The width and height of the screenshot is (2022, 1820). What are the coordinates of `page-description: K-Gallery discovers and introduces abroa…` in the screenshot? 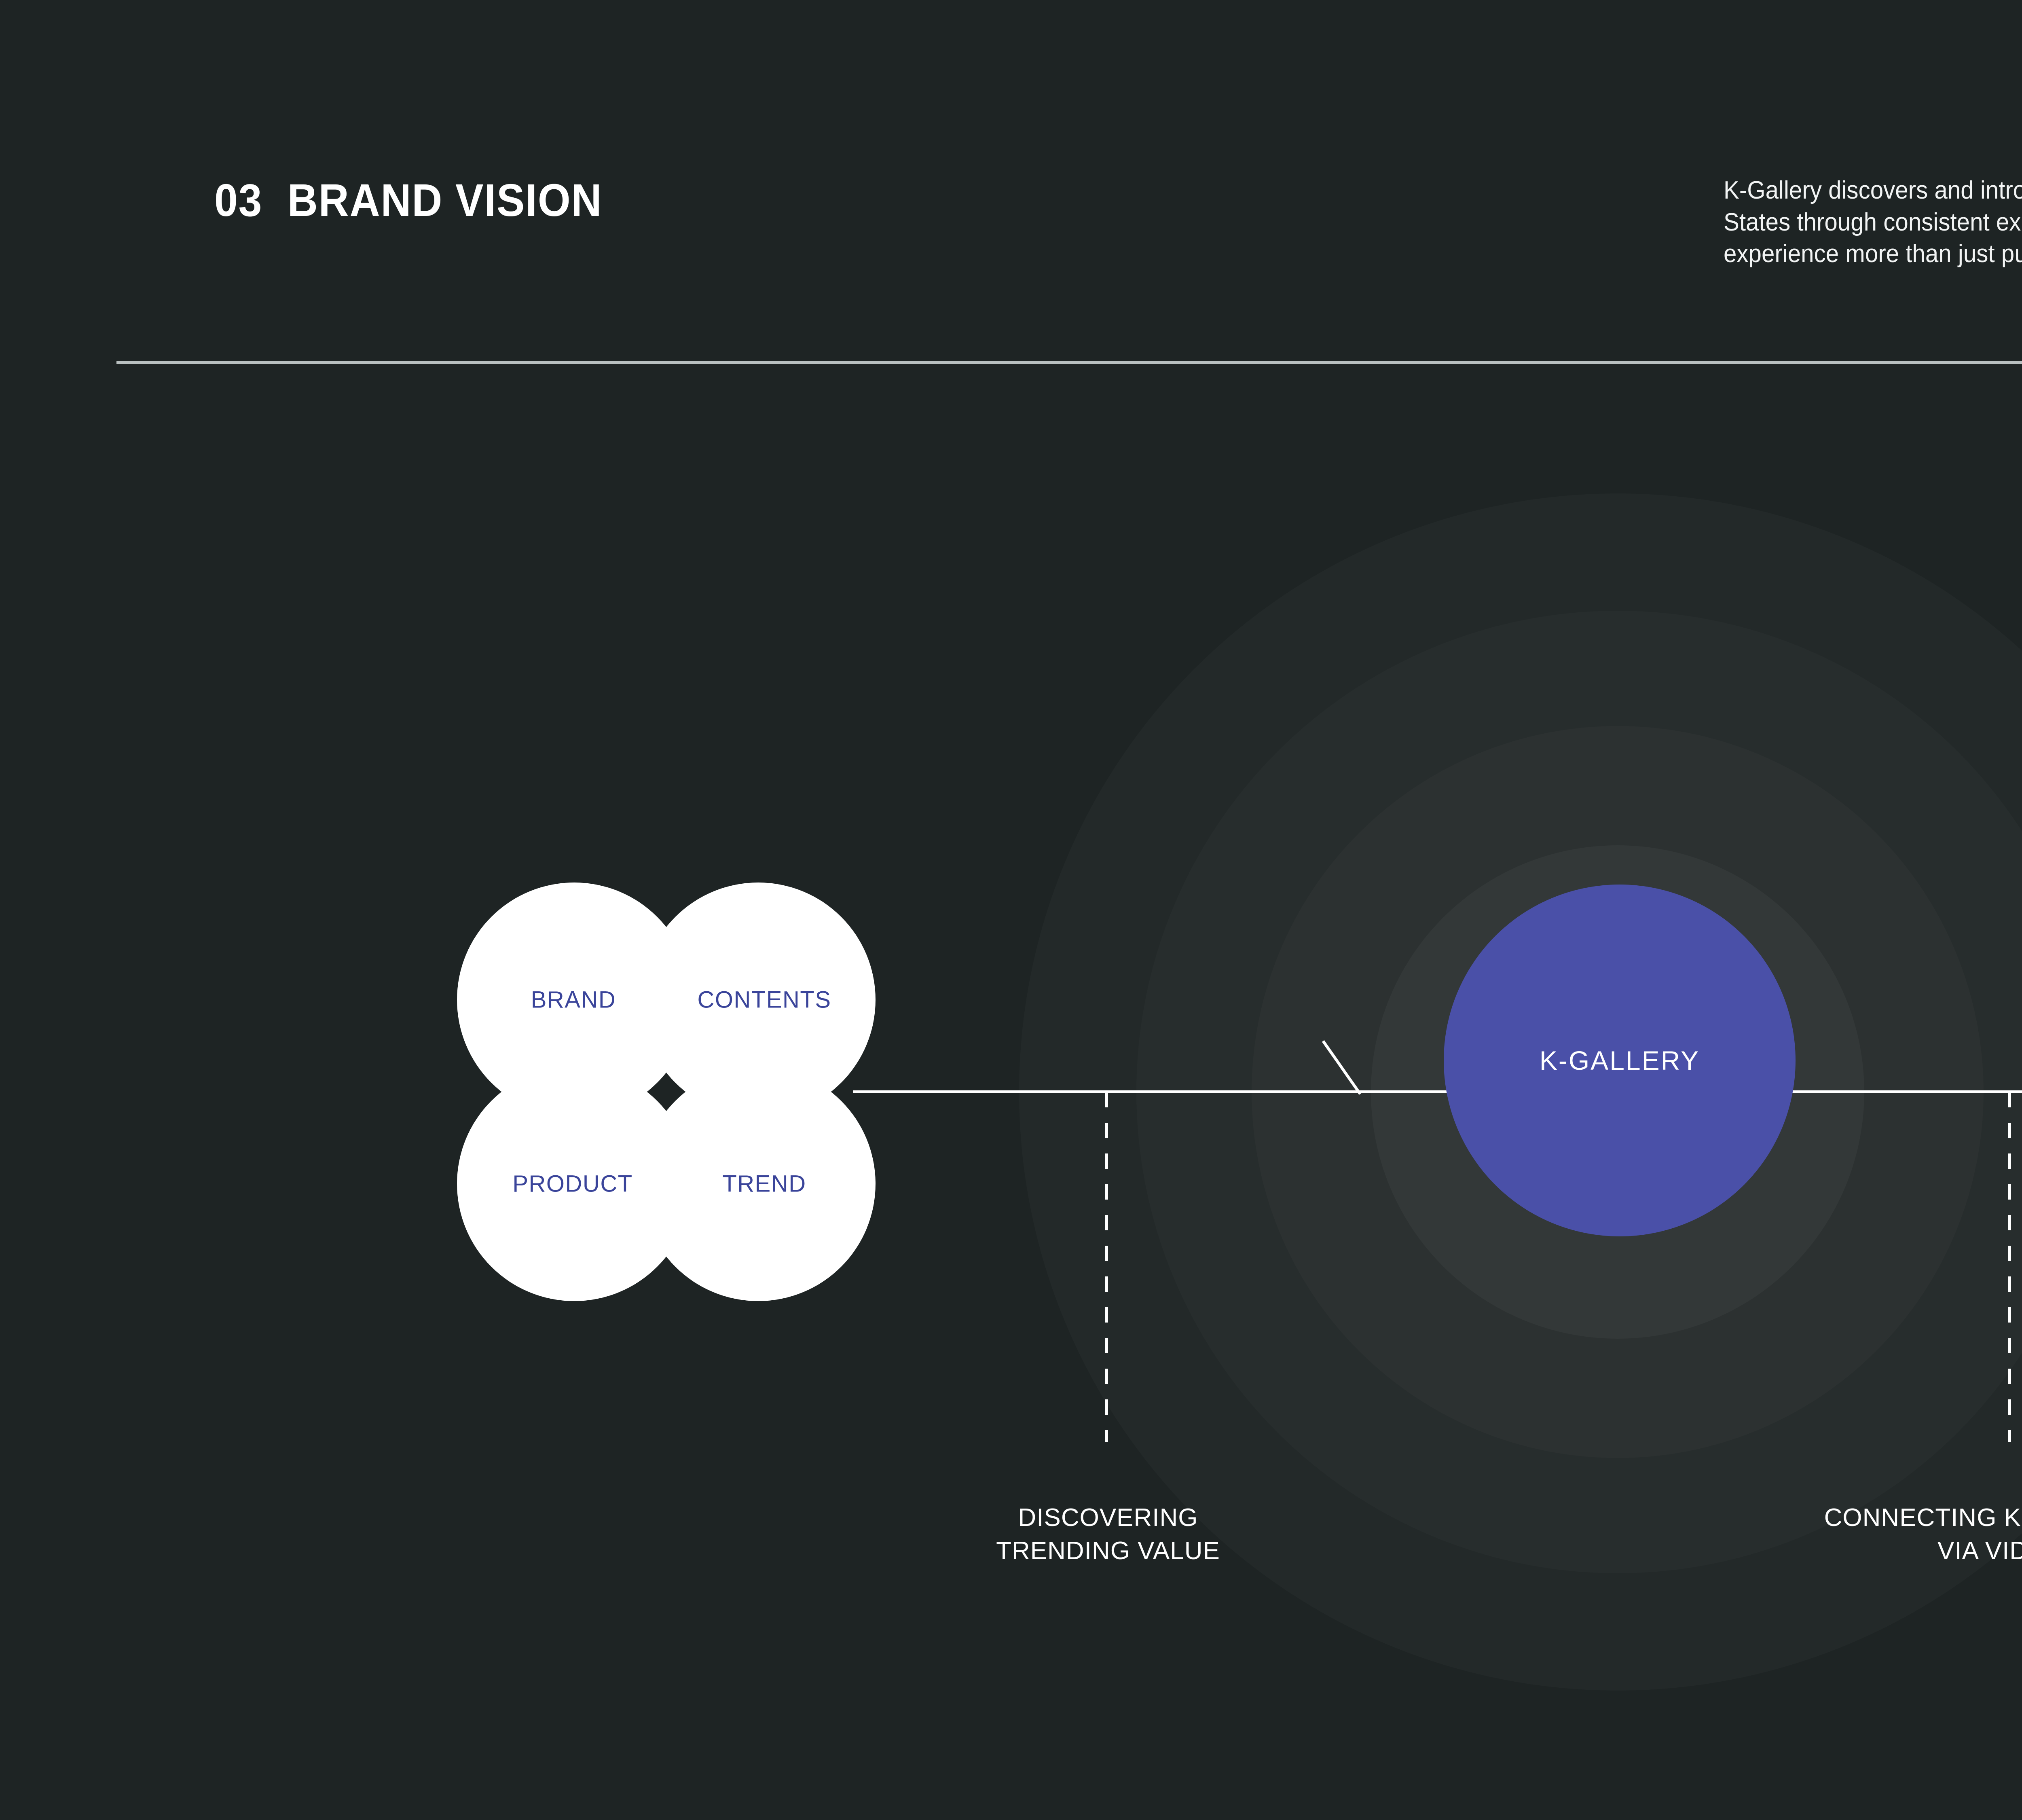 It's located at (1873, 222).